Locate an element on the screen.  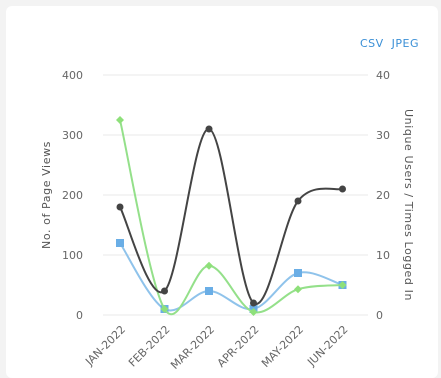
csv-export-button: CSV is located at coordinates (371, 43).